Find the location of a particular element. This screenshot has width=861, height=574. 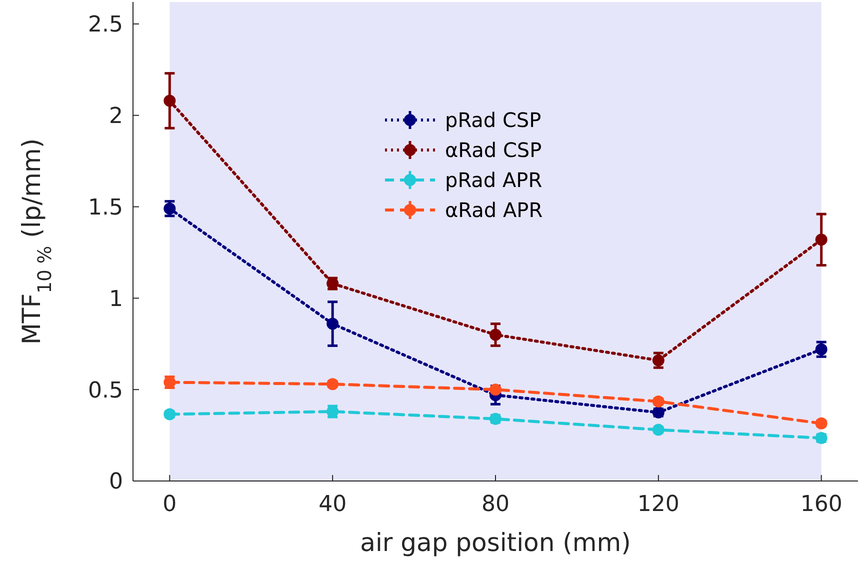

x-tick-label: 120 is located at coordinates (658, 504).